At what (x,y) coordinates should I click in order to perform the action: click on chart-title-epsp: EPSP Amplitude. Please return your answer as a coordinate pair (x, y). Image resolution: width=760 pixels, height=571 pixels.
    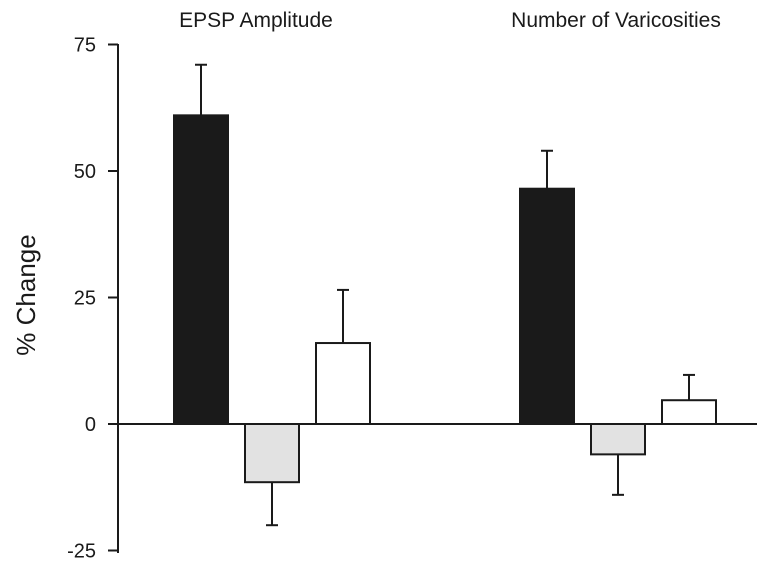
    Looking at the image, I should click on (256, 20).